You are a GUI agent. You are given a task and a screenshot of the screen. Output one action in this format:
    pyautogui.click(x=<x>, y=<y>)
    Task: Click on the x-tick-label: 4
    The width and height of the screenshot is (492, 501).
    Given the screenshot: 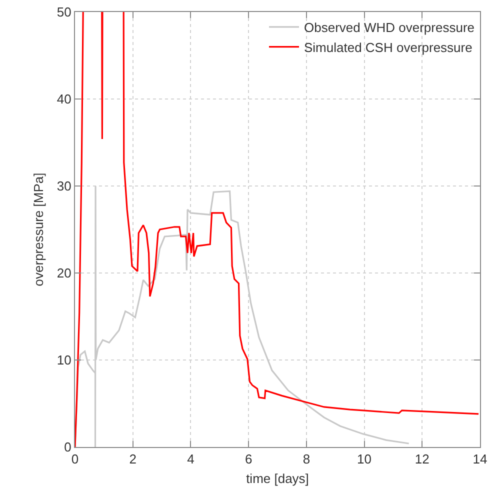 What is the action you would take?
    pyautogui.click(x=190, y=459)
    